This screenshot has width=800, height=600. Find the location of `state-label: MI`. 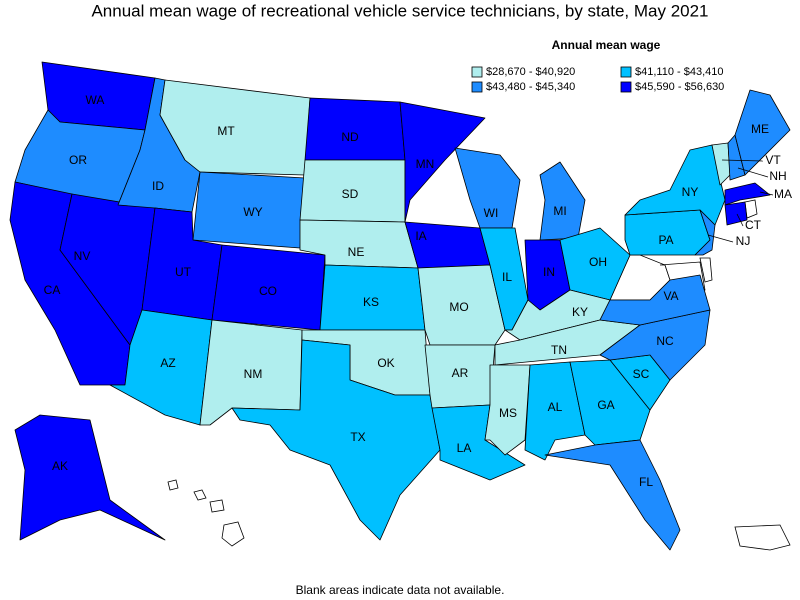

state-label: MI is located at coordinates (559, 211).